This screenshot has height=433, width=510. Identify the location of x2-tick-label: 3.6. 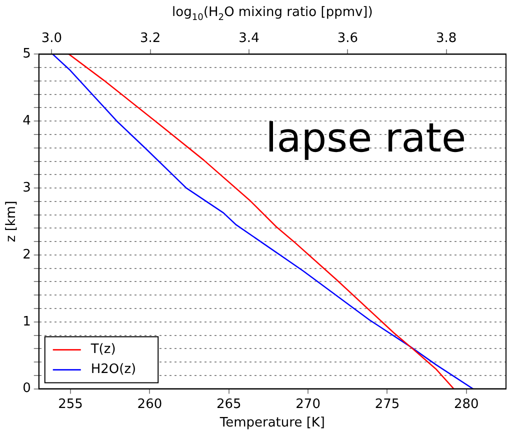
(347, 38).